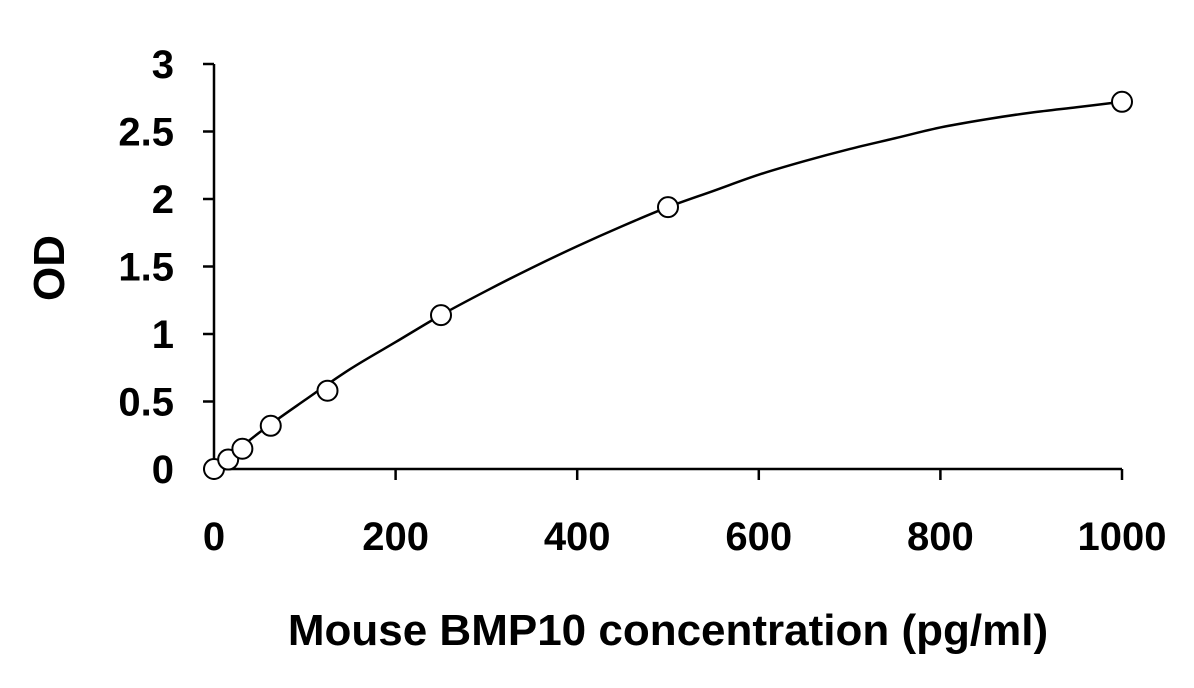  I want to click on y-tick-label: 3, so click(163, 65).